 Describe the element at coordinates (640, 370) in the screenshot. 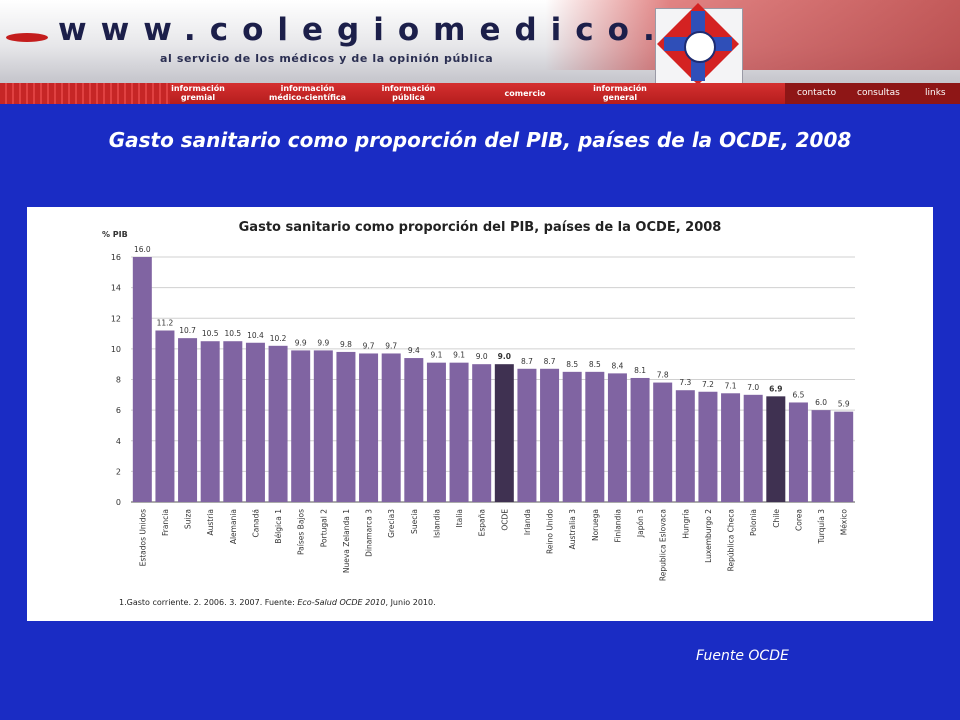

I see `data-label: 8.1` at that location.